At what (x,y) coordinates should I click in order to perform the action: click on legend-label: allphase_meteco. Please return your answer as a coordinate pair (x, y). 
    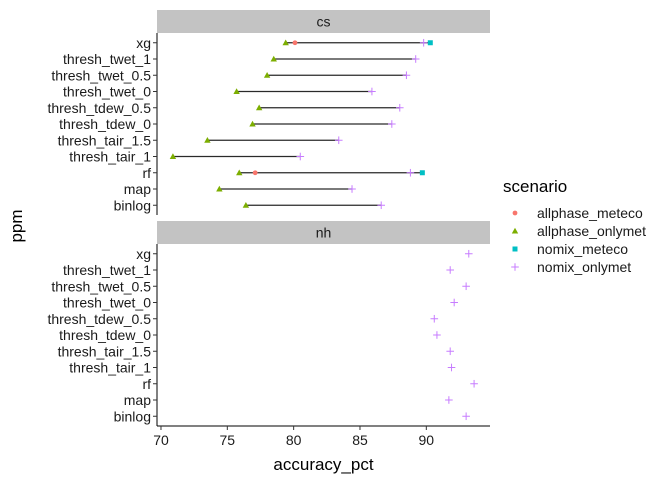
    Looking at the image, I should click on (590, 213).